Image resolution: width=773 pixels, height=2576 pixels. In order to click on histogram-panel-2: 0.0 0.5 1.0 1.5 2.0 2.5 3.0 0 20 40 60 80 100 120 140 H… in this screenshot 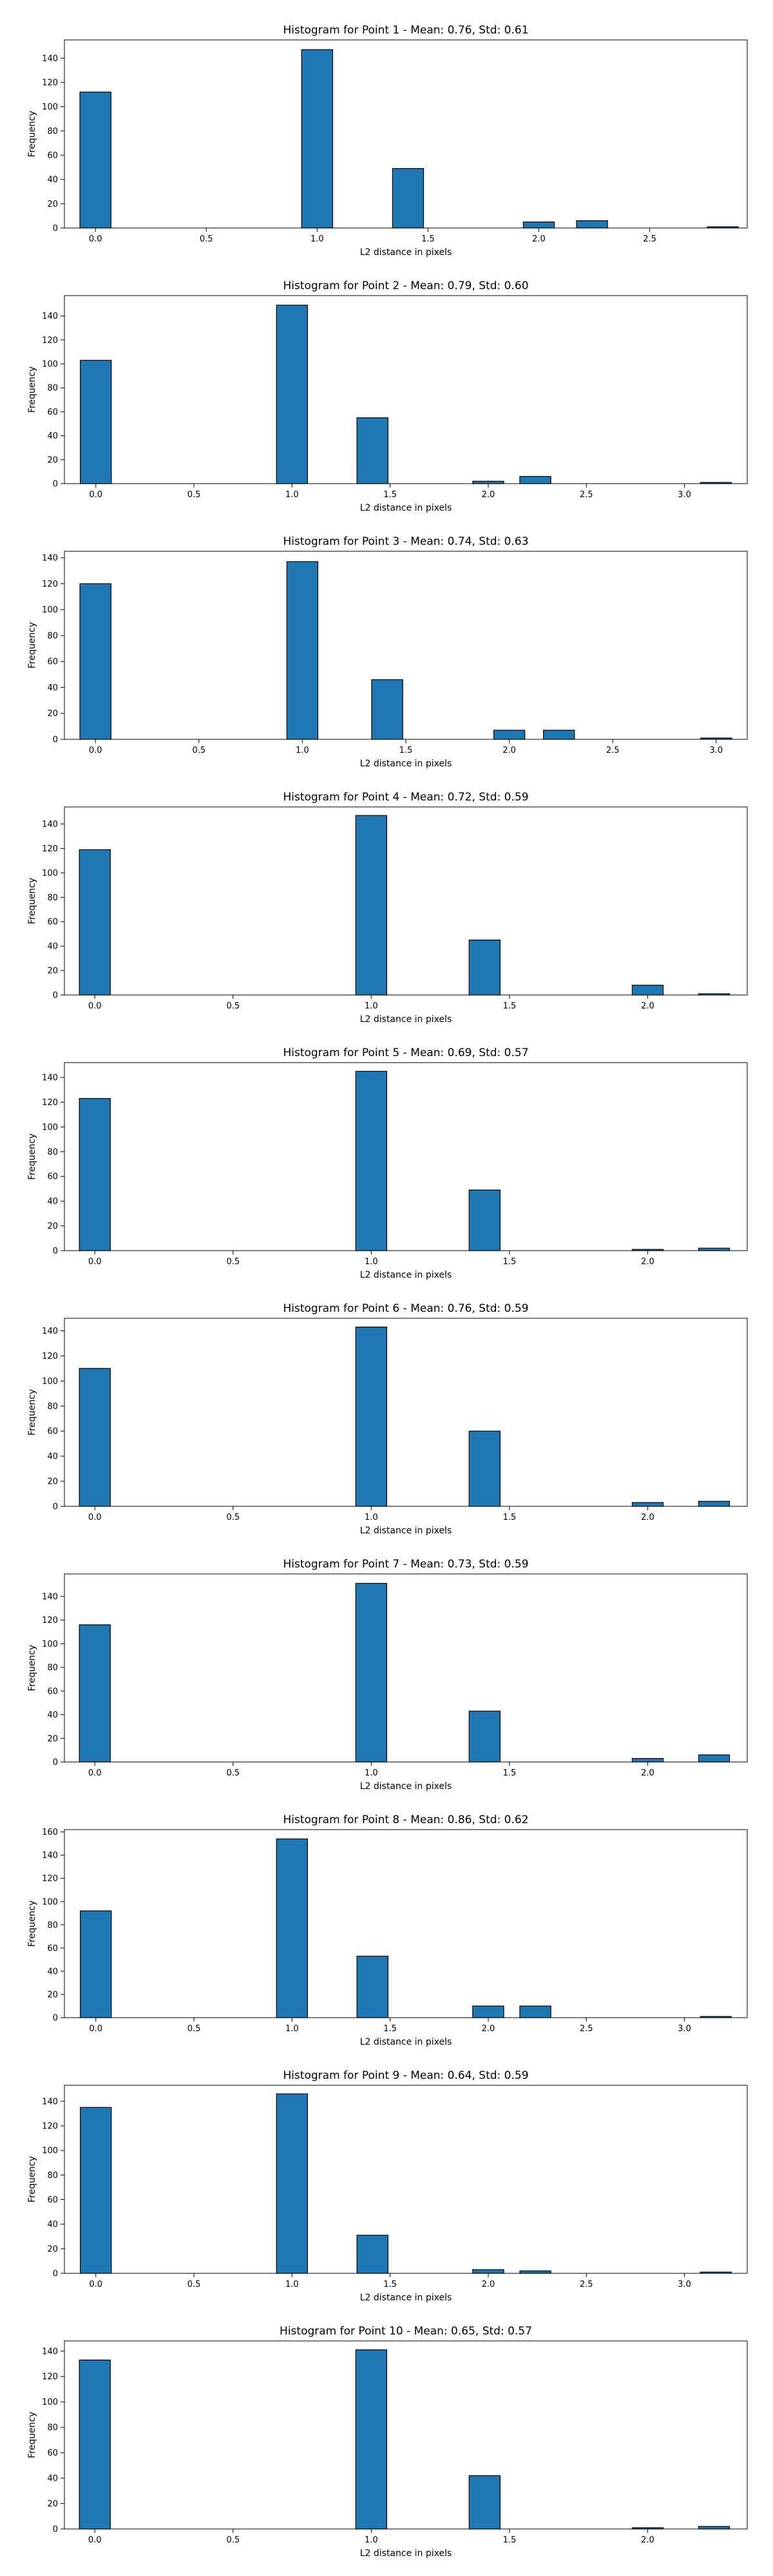, I will do `click(387, 396)`.